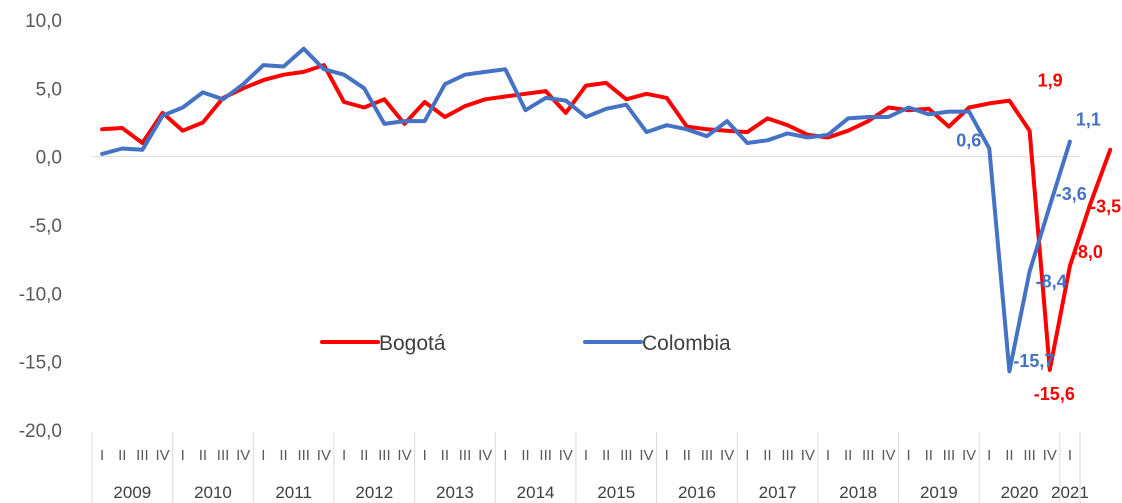 Image resolution: width=1122 pixels, height=503 pixels. I want to click on year-label: 2016, so click(697, 492).